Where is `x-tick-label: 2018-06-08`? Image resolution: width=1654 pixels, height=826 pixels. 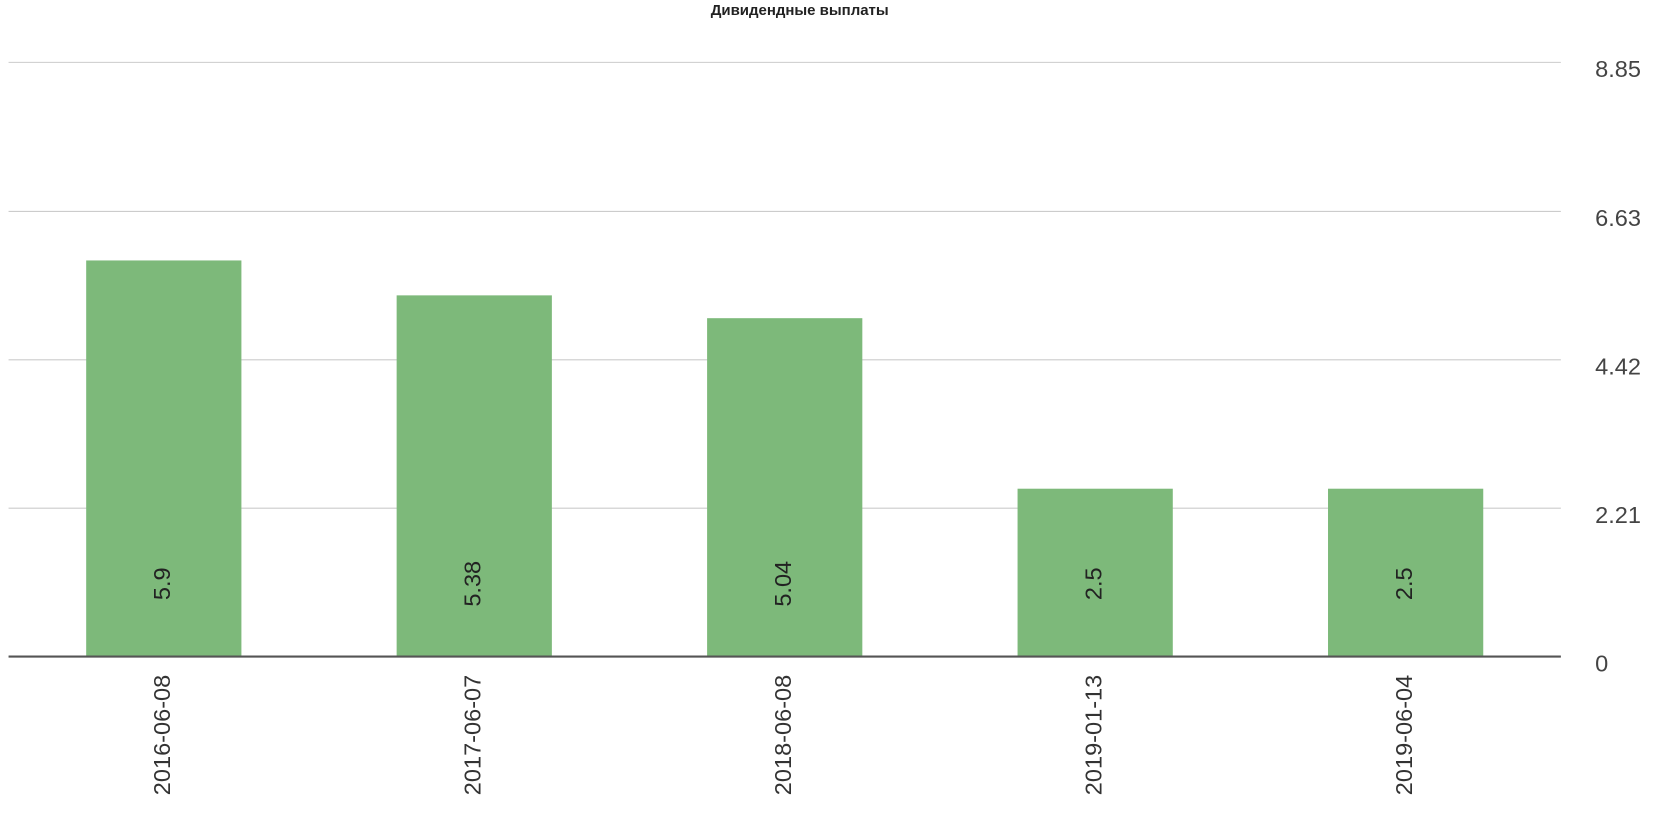 x-tick-label: 2018-06-08 is located at coordinates (783, 735).